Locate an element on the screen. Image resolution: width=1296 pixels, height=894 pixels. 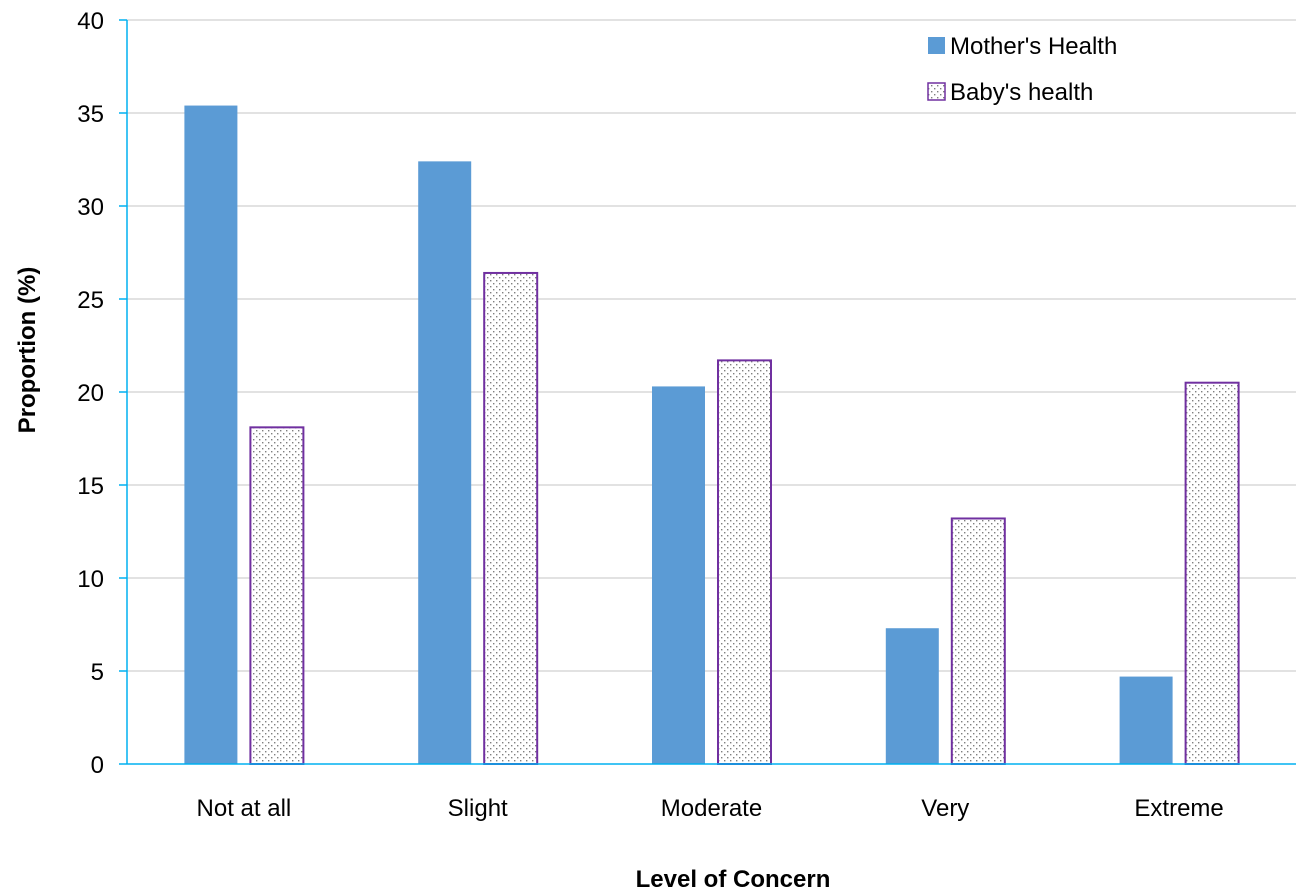
legend-swatch-mother is located at coordinates (936, 45).